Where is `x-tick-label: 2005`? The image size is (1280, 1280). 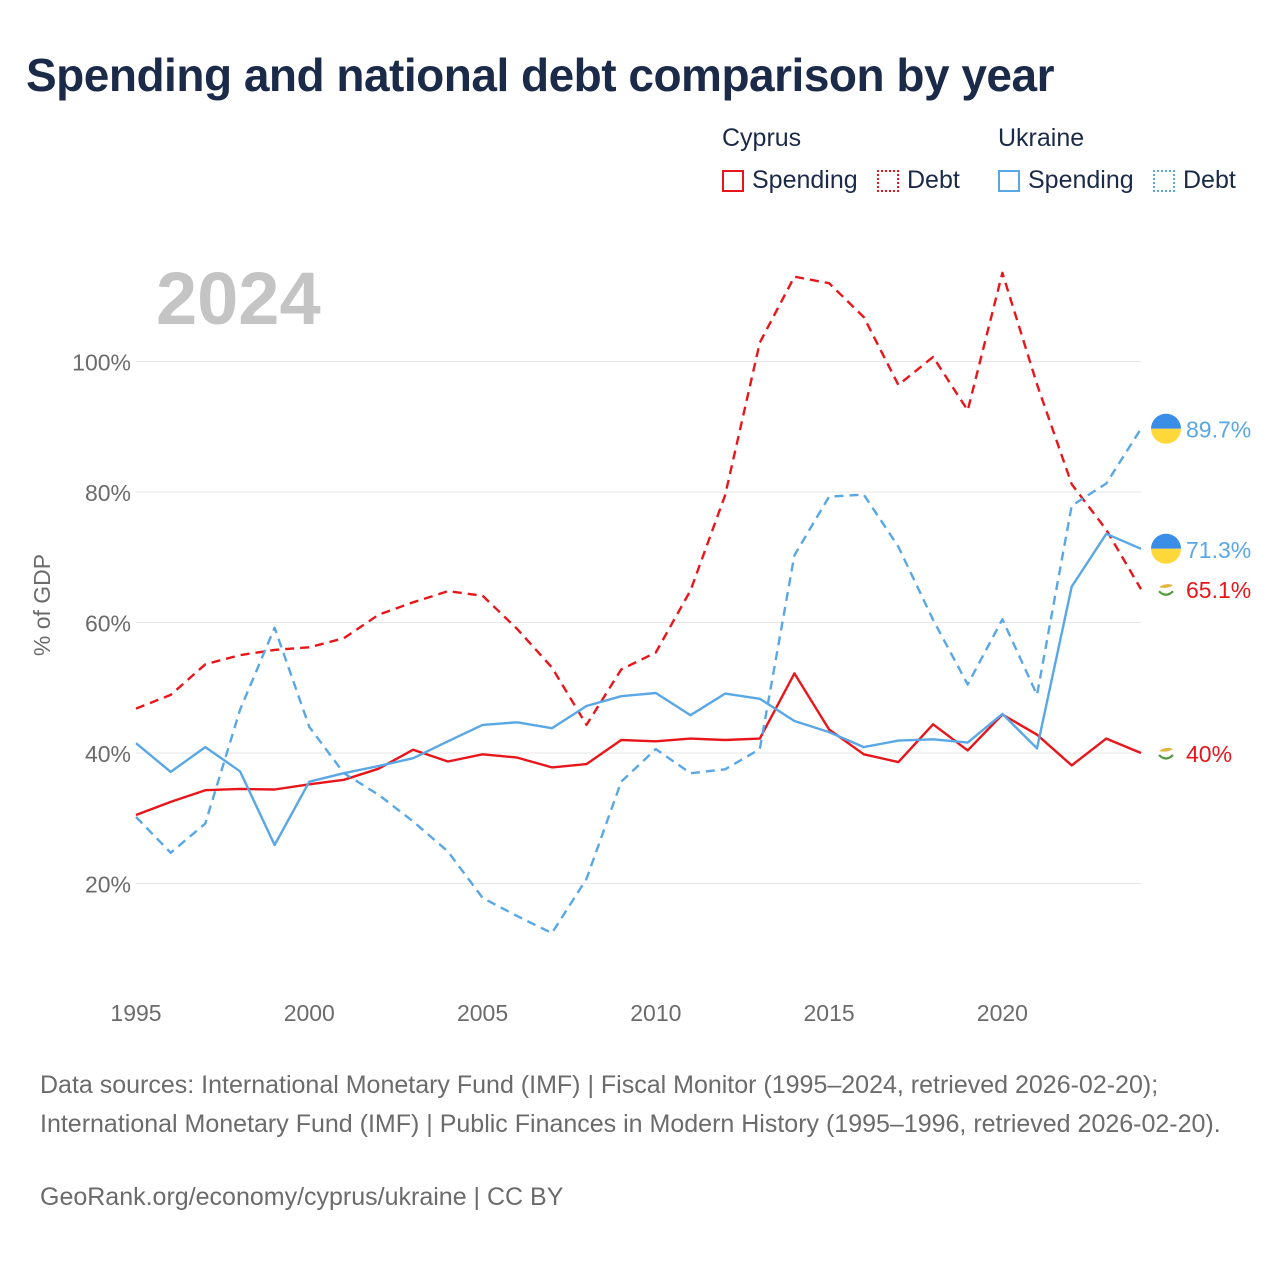 x-tick-label: 2005 is located at coordinates (482, 1013).